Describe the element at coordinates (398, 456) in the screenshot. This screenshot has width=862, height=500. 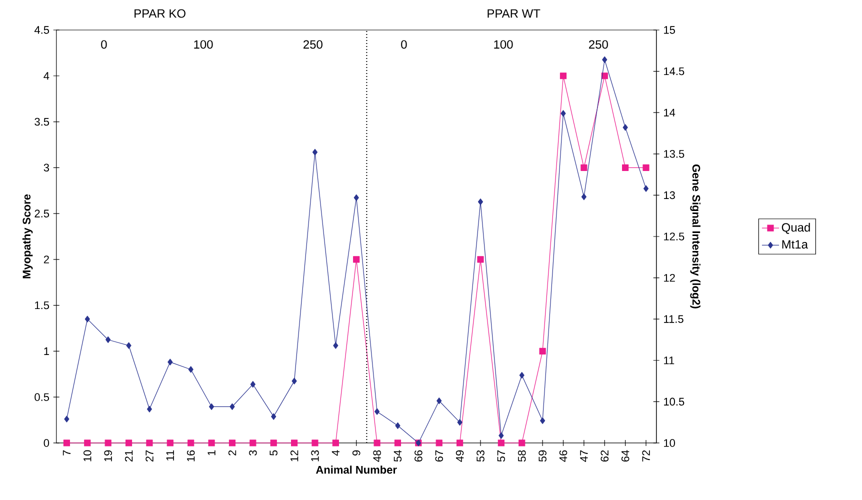
I see `x-tick-label: 54` at that location.